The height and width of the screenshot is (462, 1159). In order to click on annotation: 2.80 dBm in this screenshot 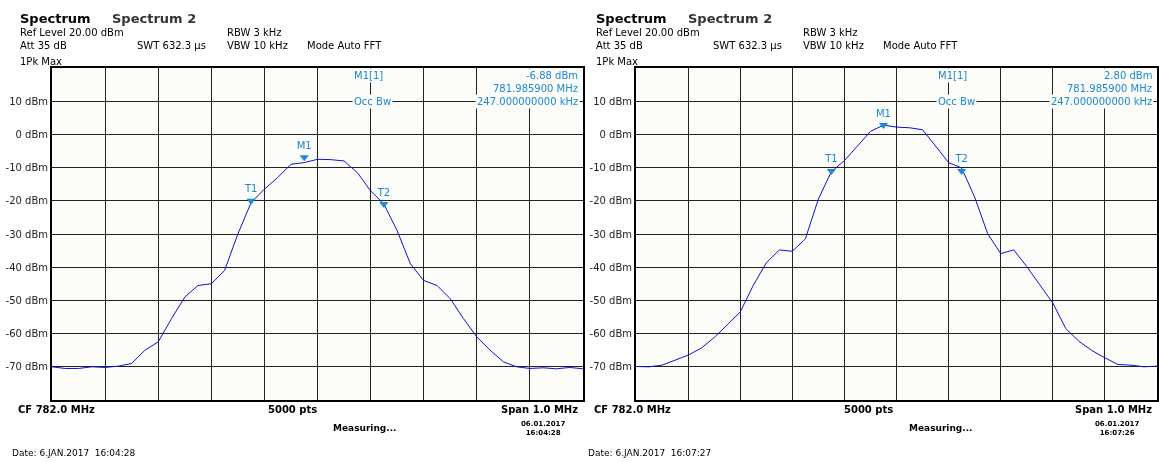, I will do `click(1128, 75)`.